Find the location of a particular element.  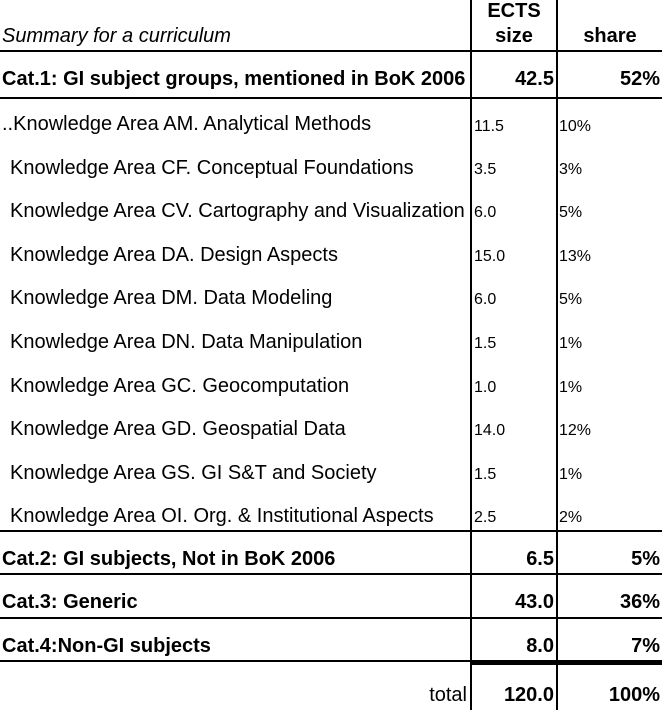

area-cf-share: 3% is located at coordinates (571, 169).